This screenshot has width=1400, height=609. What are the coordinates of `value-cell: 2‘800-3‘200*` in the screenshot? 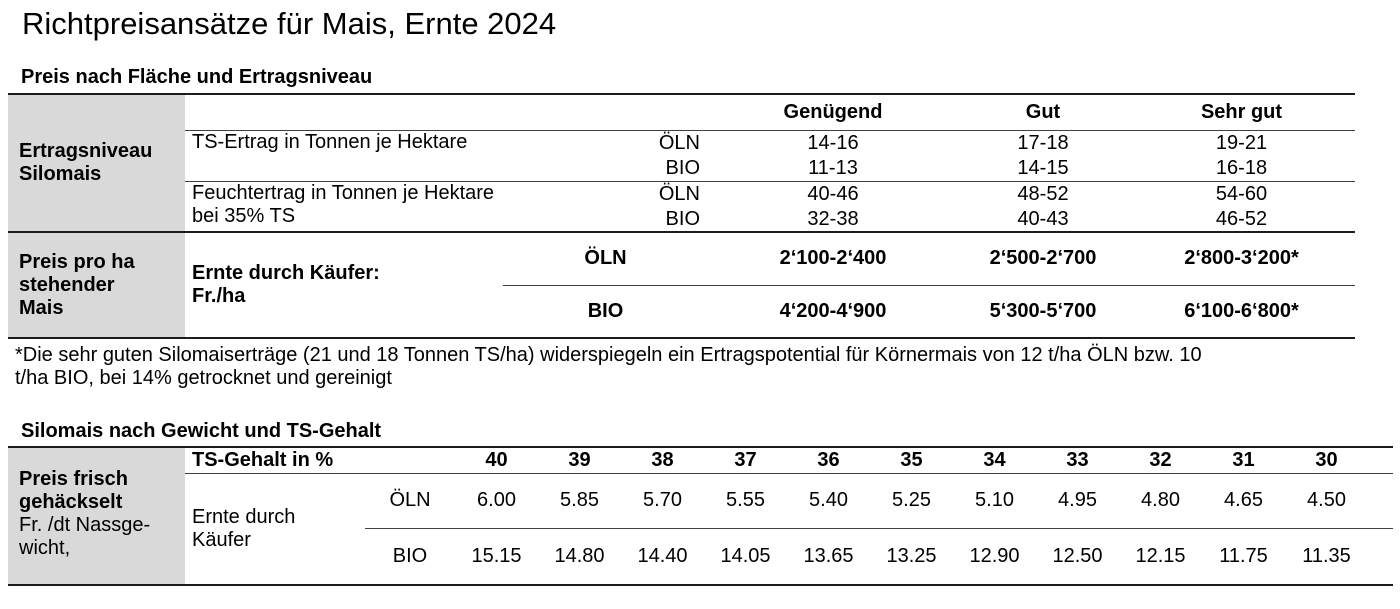 It's located at (1241, 258).